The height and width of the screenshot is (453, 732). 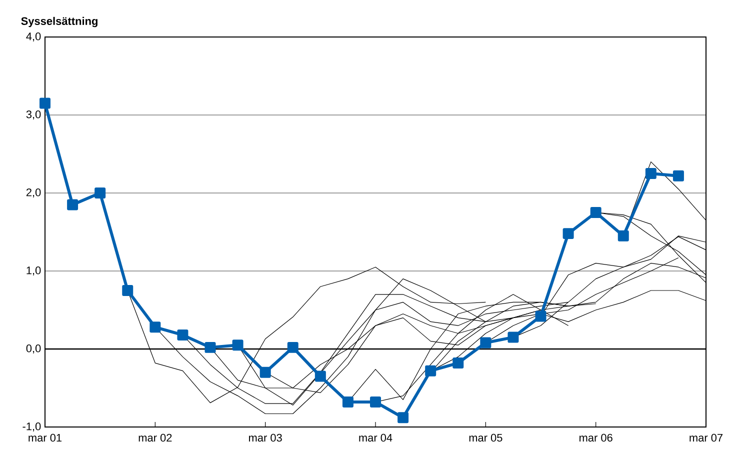 I want to click on x-tick-label: mar 04, so click(x=375, y=438).